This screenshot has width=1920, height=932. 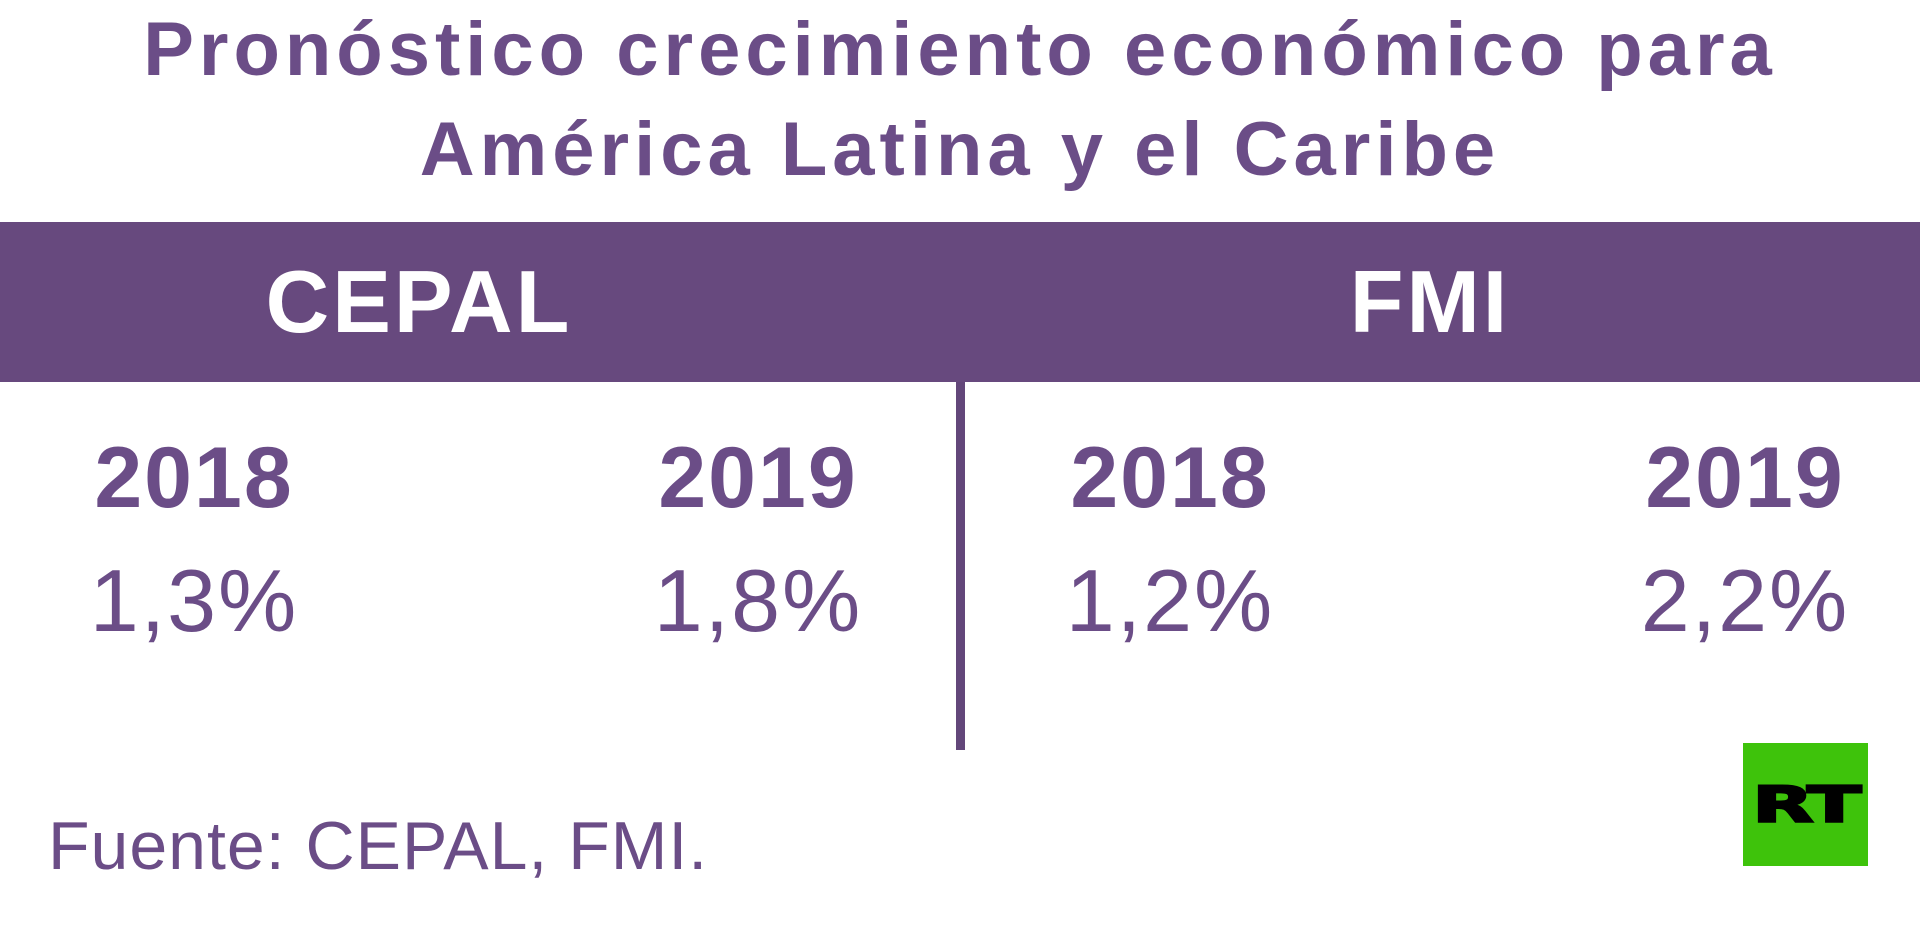 What do you see at coordinates (194, 540) in the screenshot?
I see `data-column-cepal-2018: 2018 1,3%` at bounding box center [194, 540].